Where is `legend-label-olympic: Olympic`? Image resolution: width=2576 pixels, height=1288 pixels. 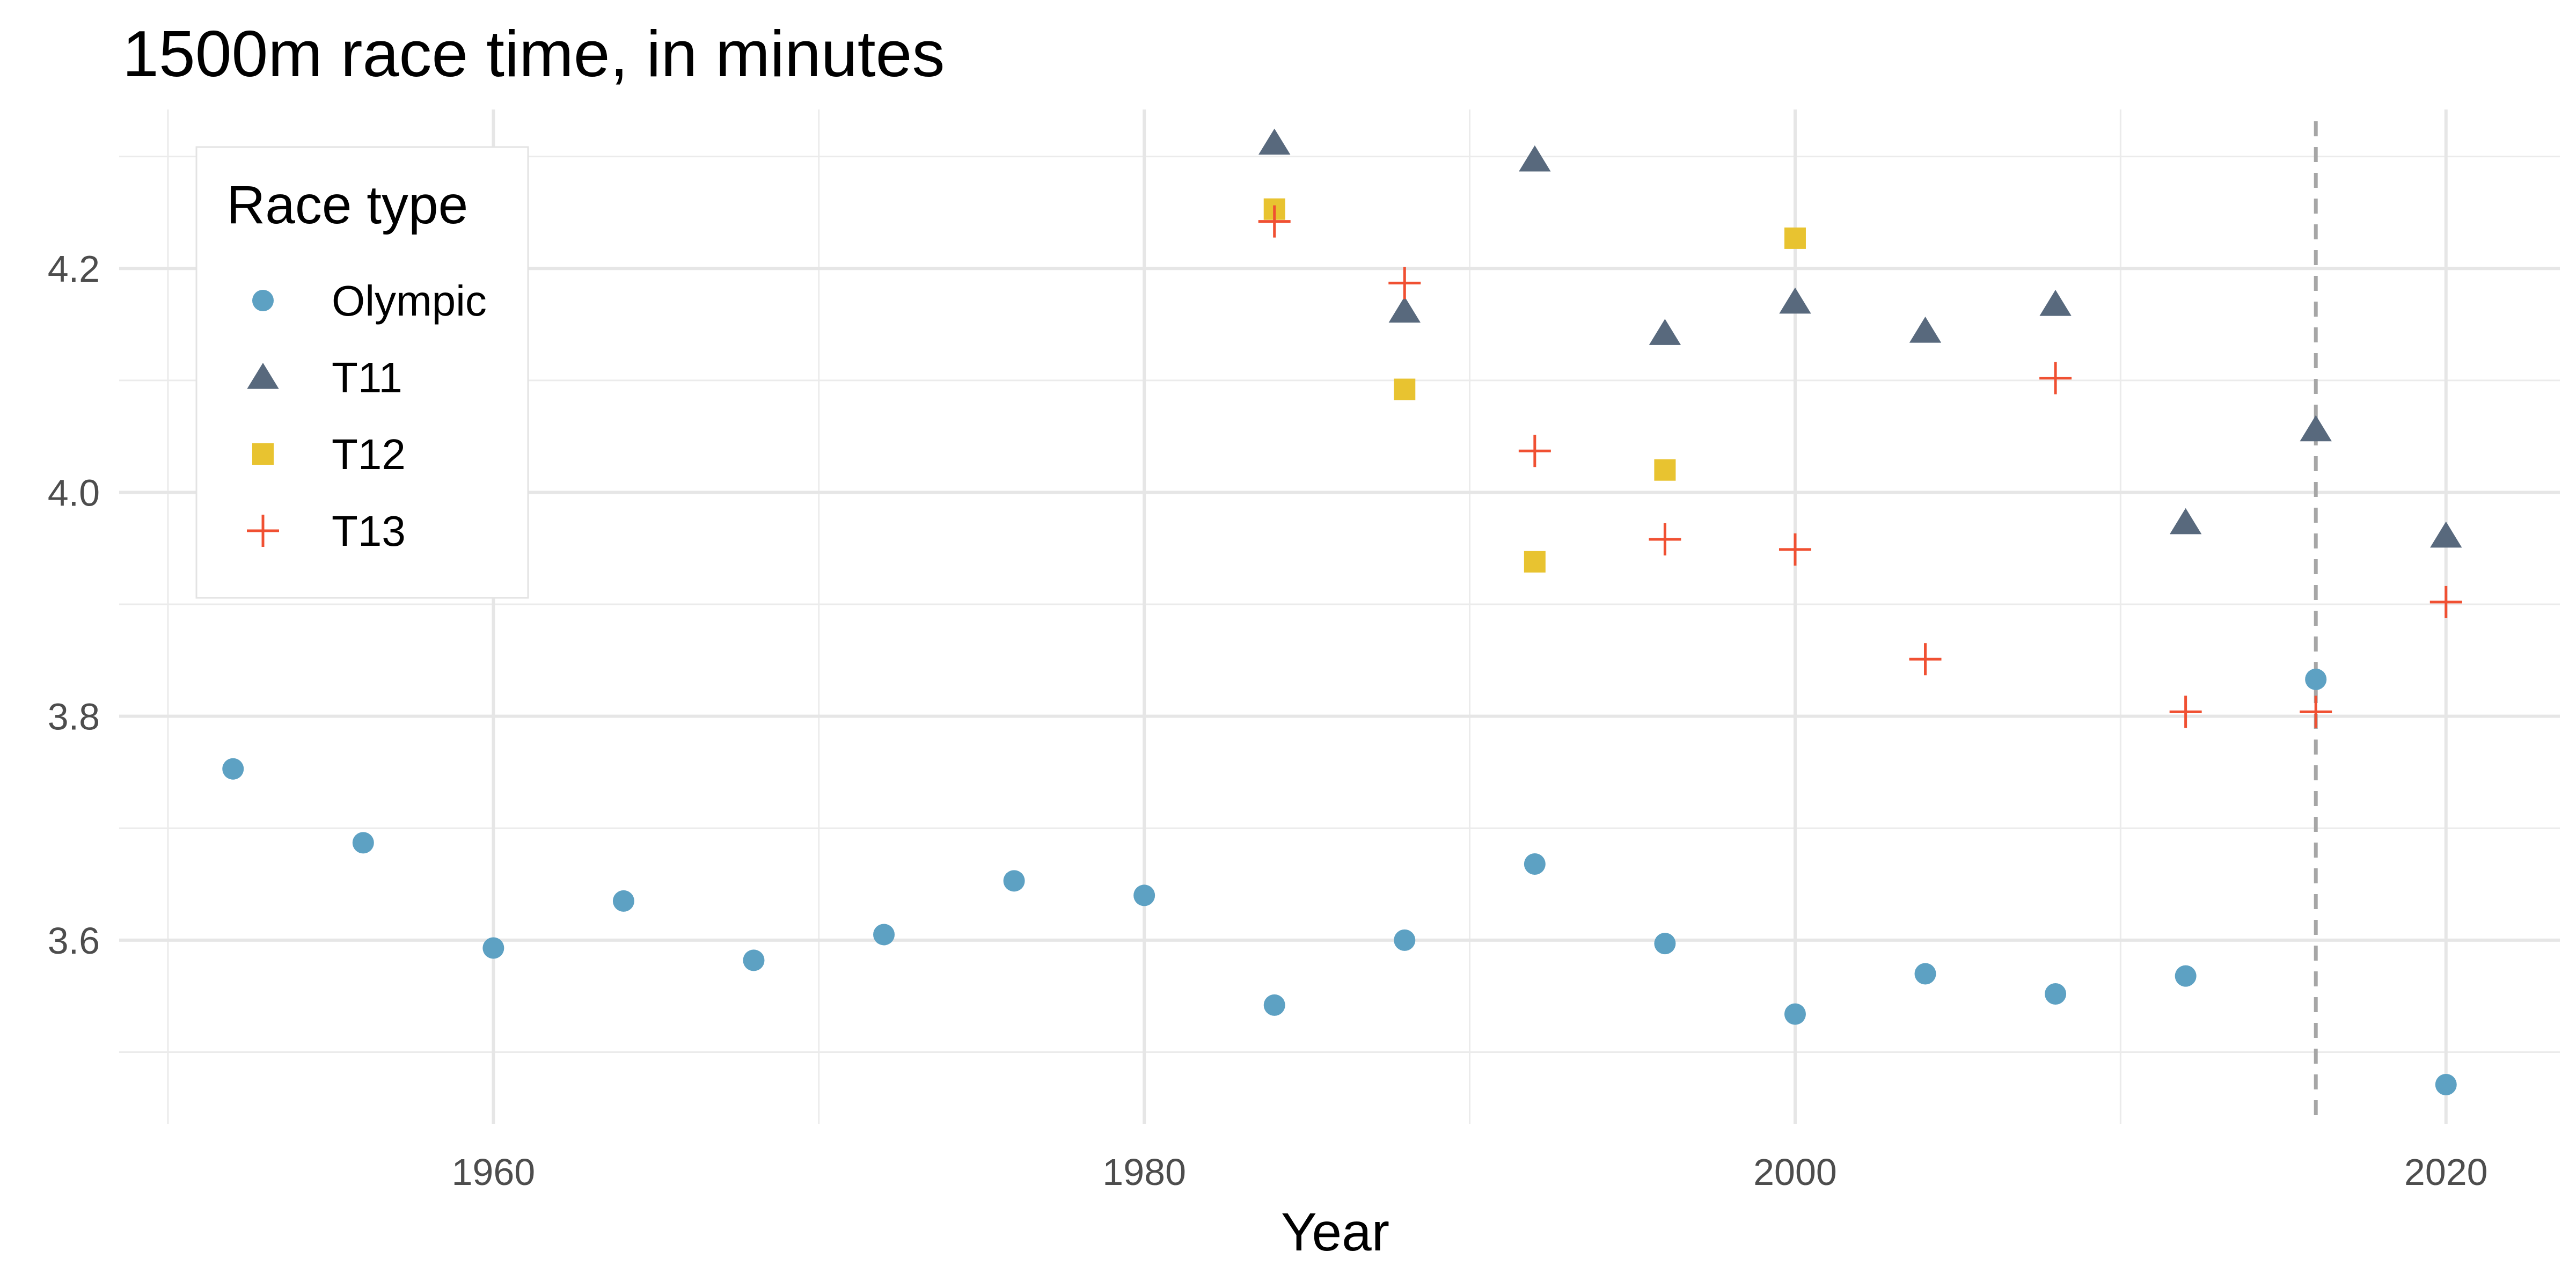
legend-label-olympic: Olympic is located at coordinates (409, 301).